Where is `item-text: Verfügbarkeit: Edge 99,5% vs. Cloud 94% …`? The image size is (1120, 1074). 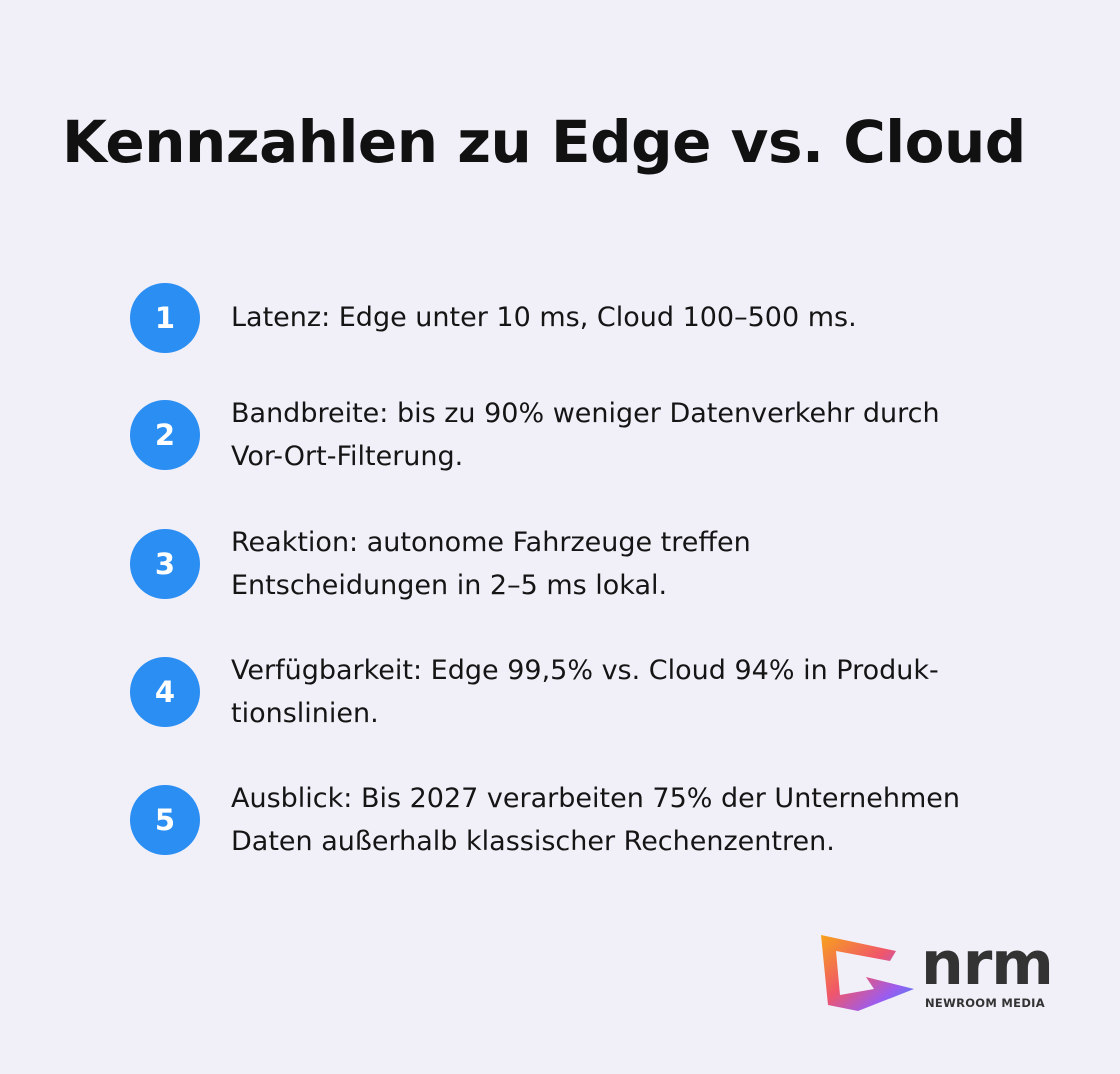 item-text: Verfügbarkeit: Edge 99,5% vs. Cloud 94% … is located at coordinates (585, 692).